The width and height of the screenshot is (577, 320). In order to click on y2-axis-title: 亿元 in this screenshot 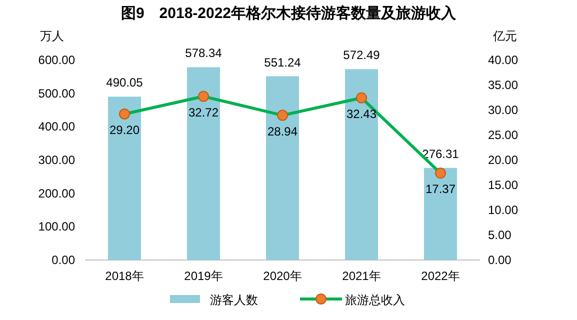, I will do `click(504, 36)`.